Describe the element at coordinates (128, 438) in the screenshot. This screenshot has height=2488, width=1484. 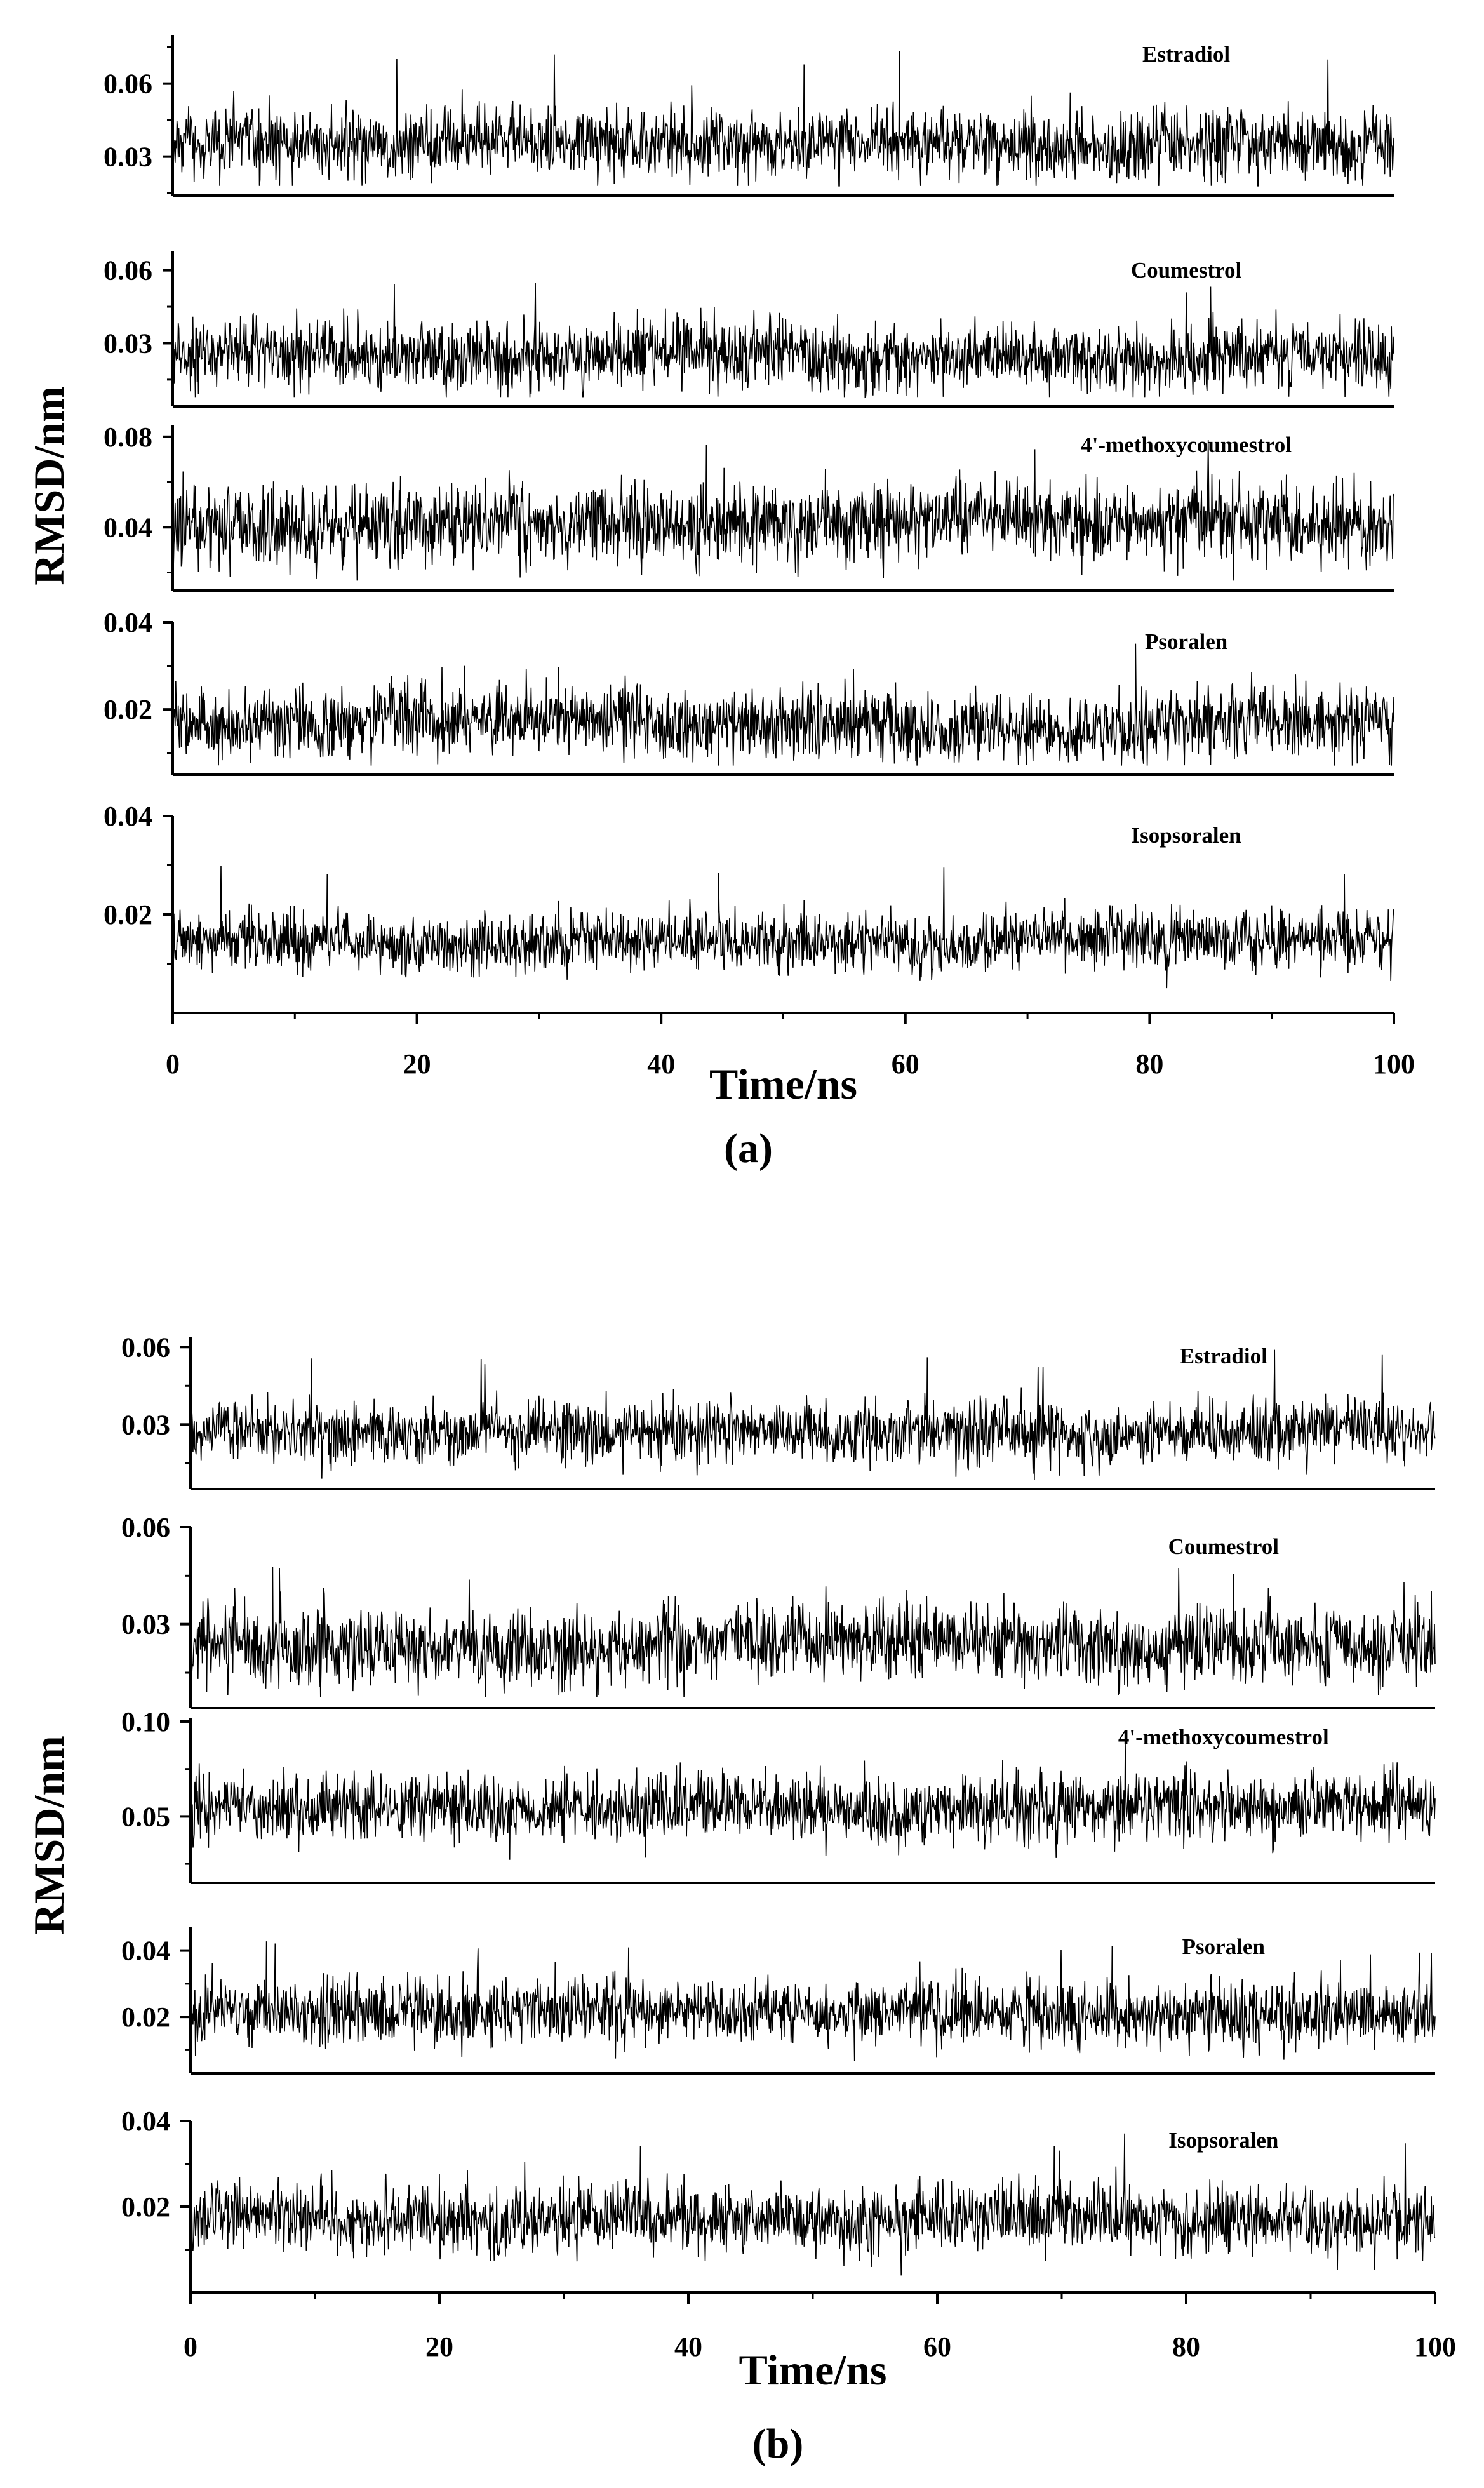
I see `y-tick-label: 0.08` at that location.